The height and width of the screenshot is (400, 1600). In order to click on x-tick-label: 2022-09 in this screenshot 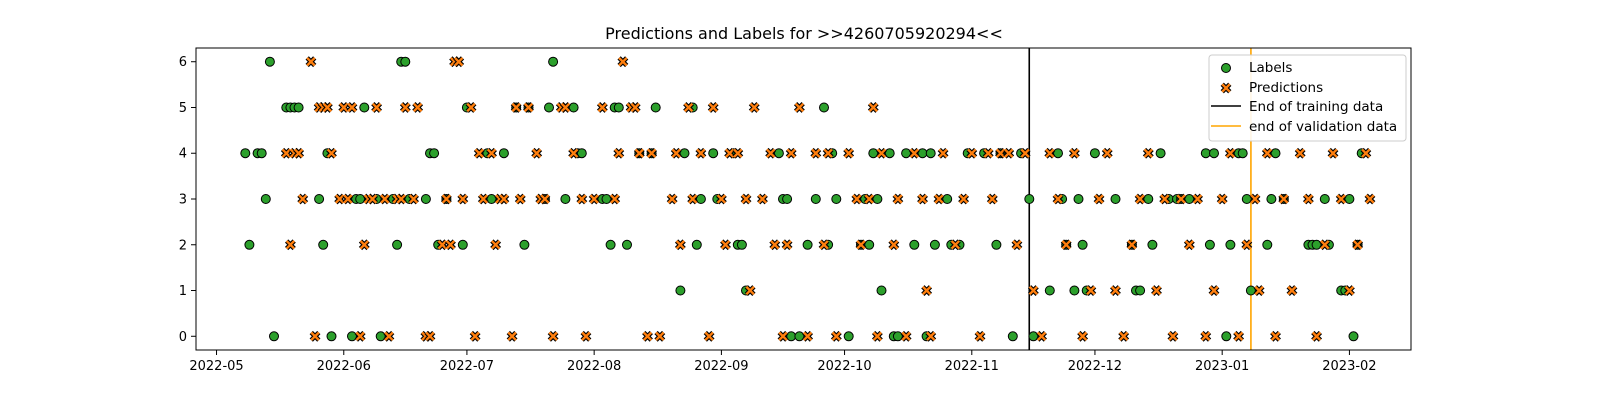, I will do `click(721, 366)`.